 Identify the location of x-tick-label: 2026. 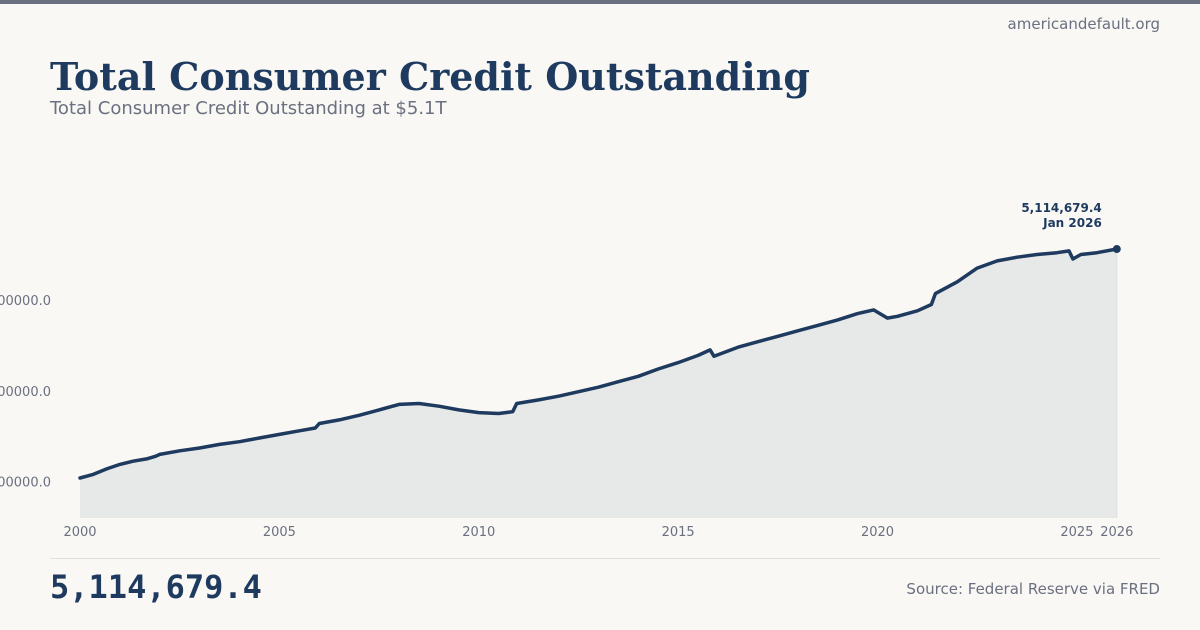
(1116, 532).